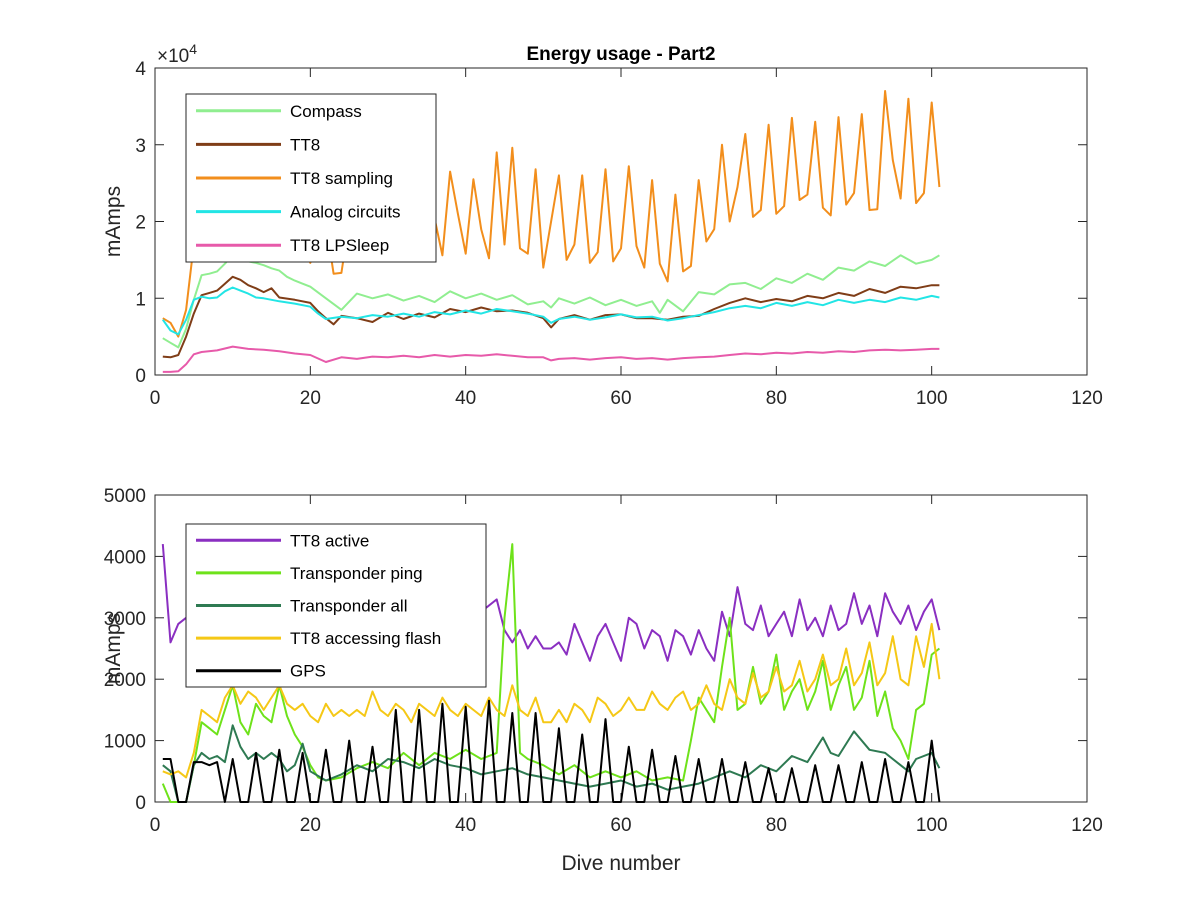 Image resolution: width=1200 pixels, height=900 pixels. I want to click on legend-entry-label: TT8, so click(305, 144).